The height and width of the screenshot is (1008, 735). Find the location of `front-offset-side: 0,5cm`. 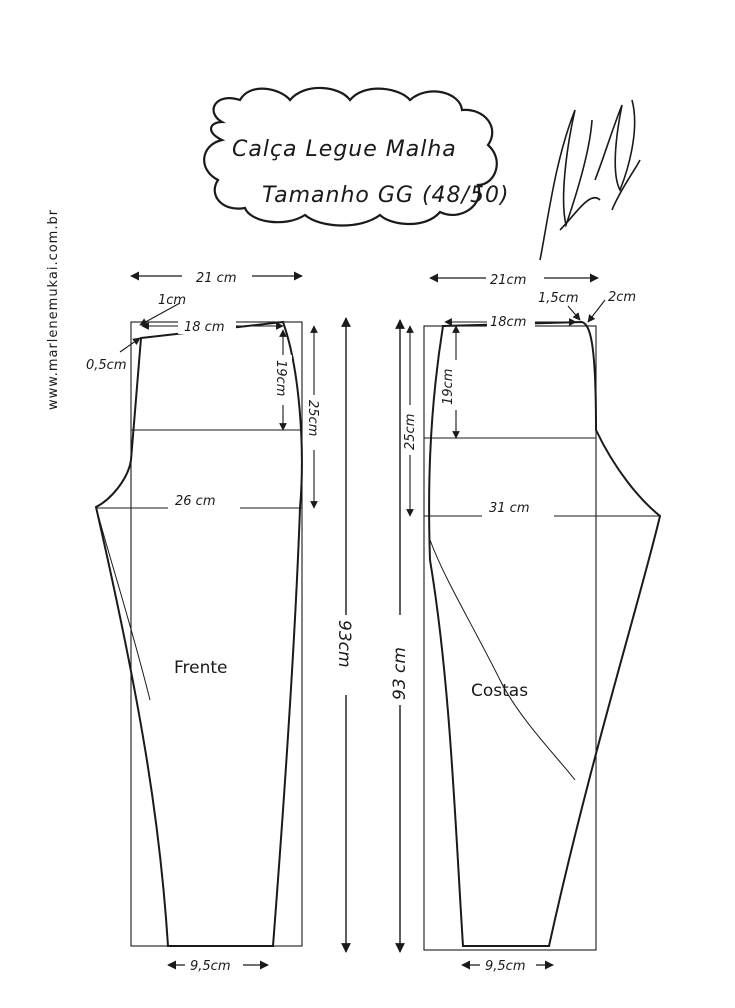

front-offset-side: 0,5cm is located at coordinates (106, 365).